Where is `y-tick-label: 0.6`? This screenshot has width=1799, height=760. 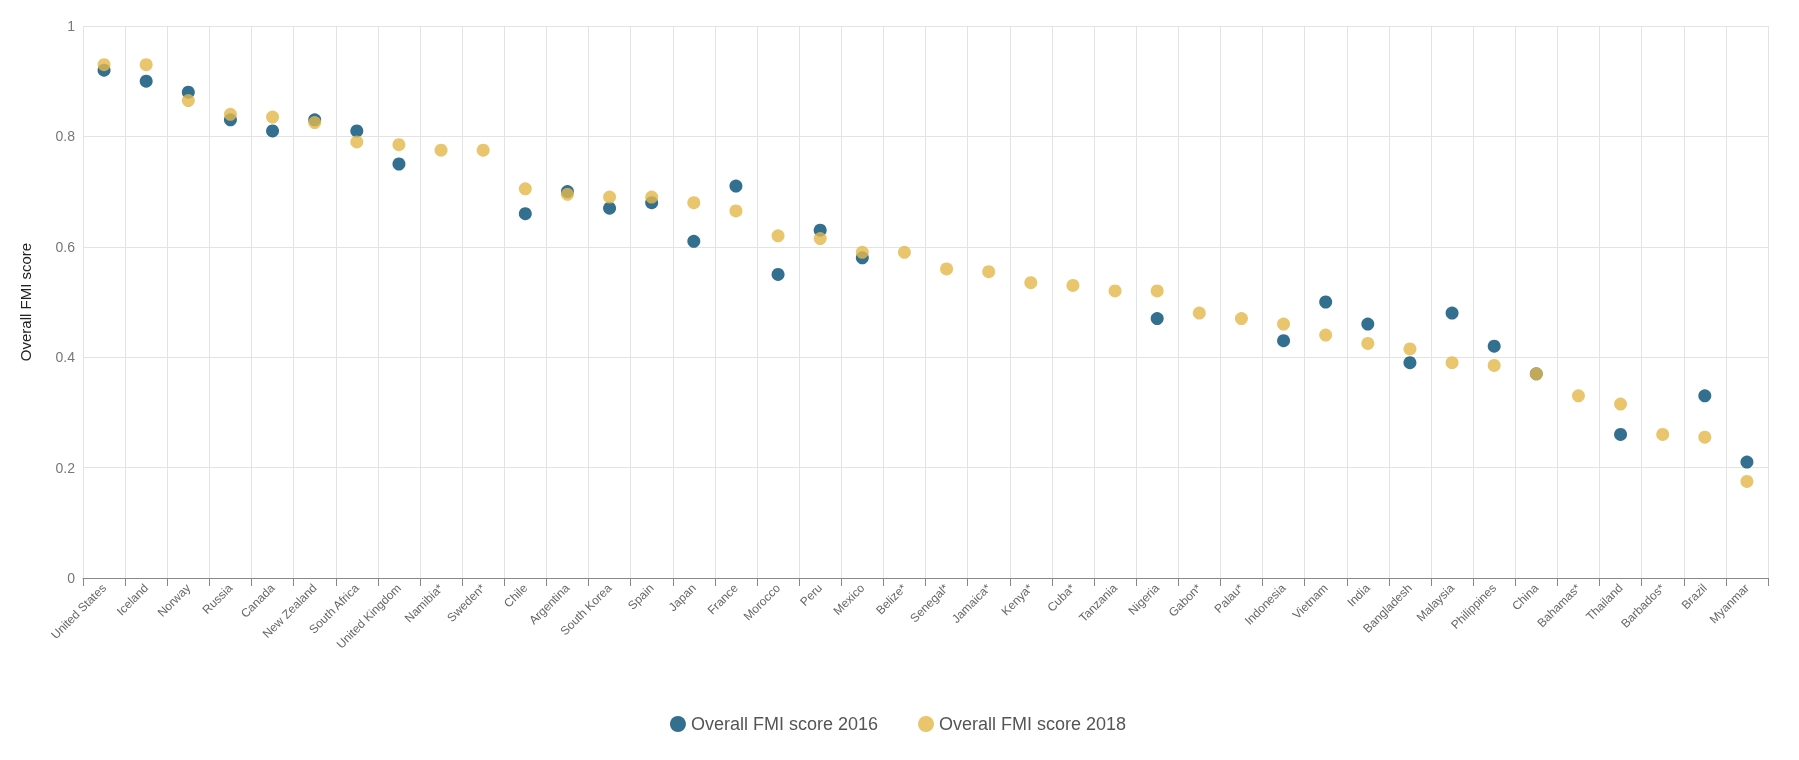 y-tick-label: 0.6 is located at coordinates (65, 246).